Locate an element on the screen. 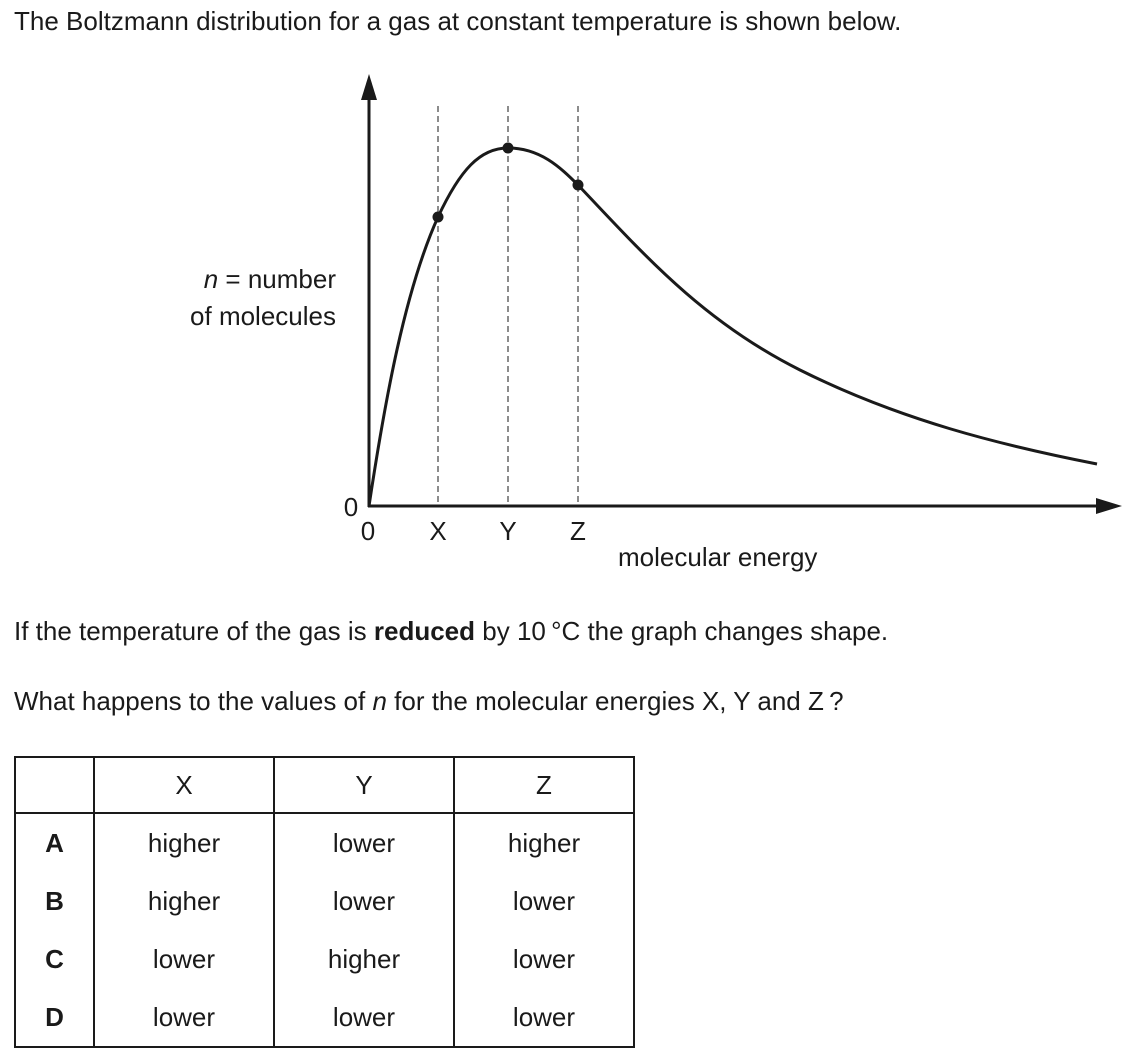 This screenshot has height=1063, width=1134. option-letter: D is located at coordinates (54, 1018).